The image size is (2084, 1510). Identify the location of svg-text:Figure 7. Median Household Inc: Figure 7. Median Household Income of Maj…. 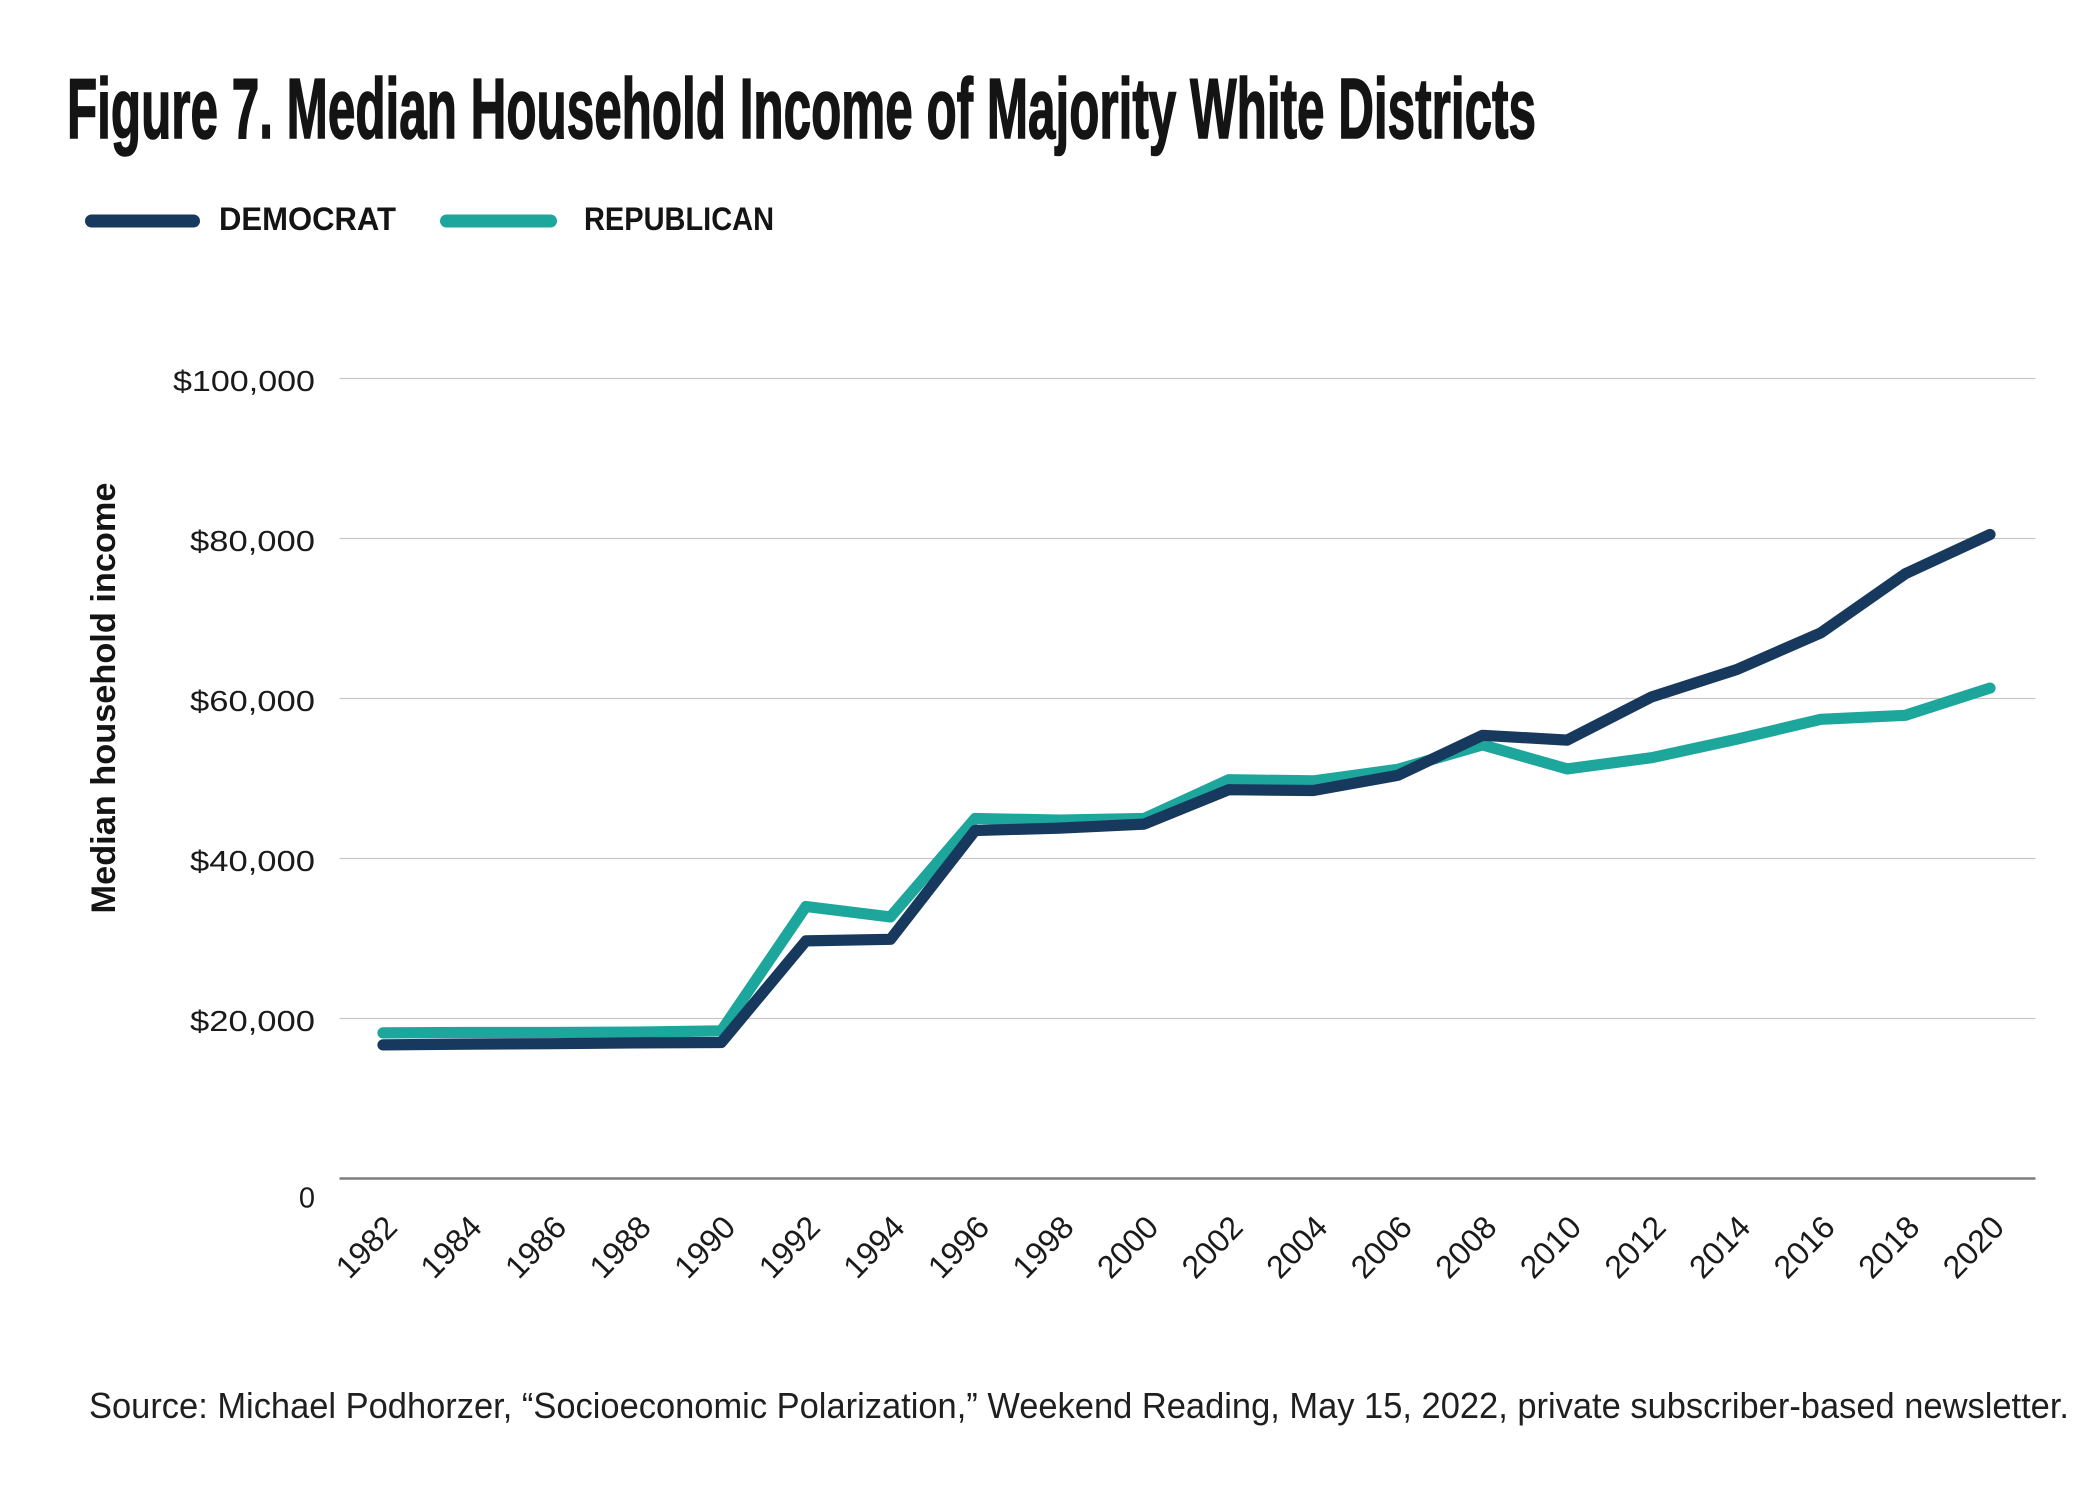
(801, 109).